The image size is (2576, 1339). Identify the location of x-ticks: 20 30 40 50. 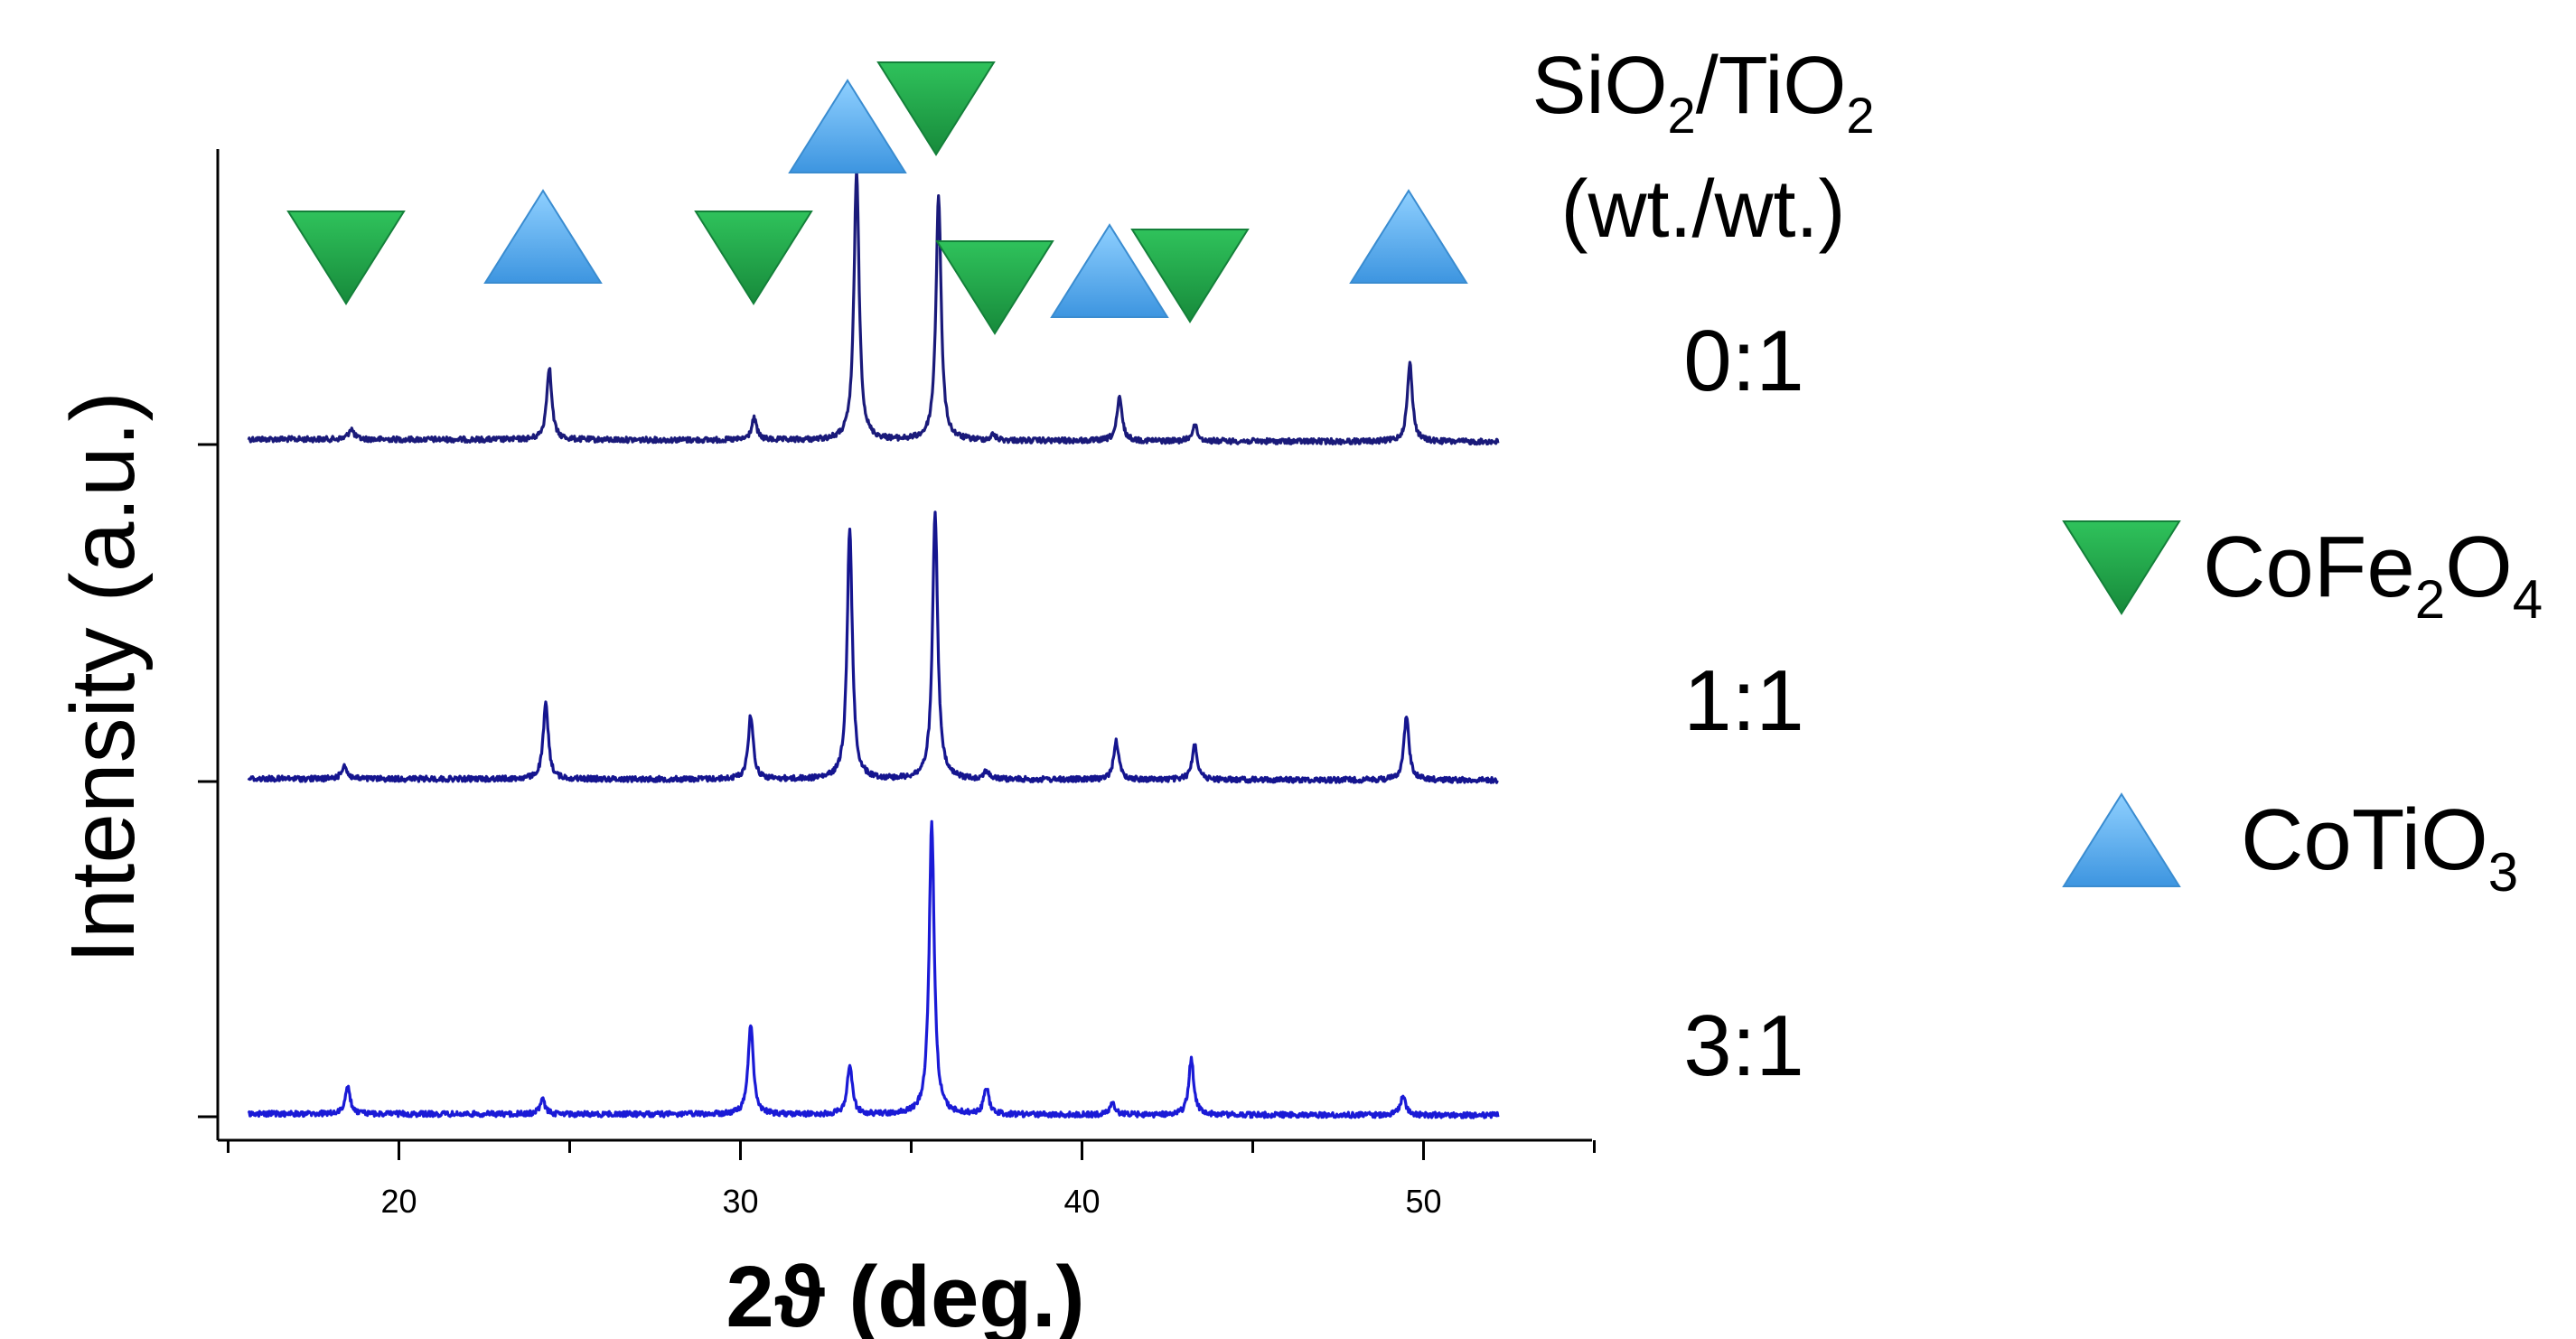
(911, 1180).